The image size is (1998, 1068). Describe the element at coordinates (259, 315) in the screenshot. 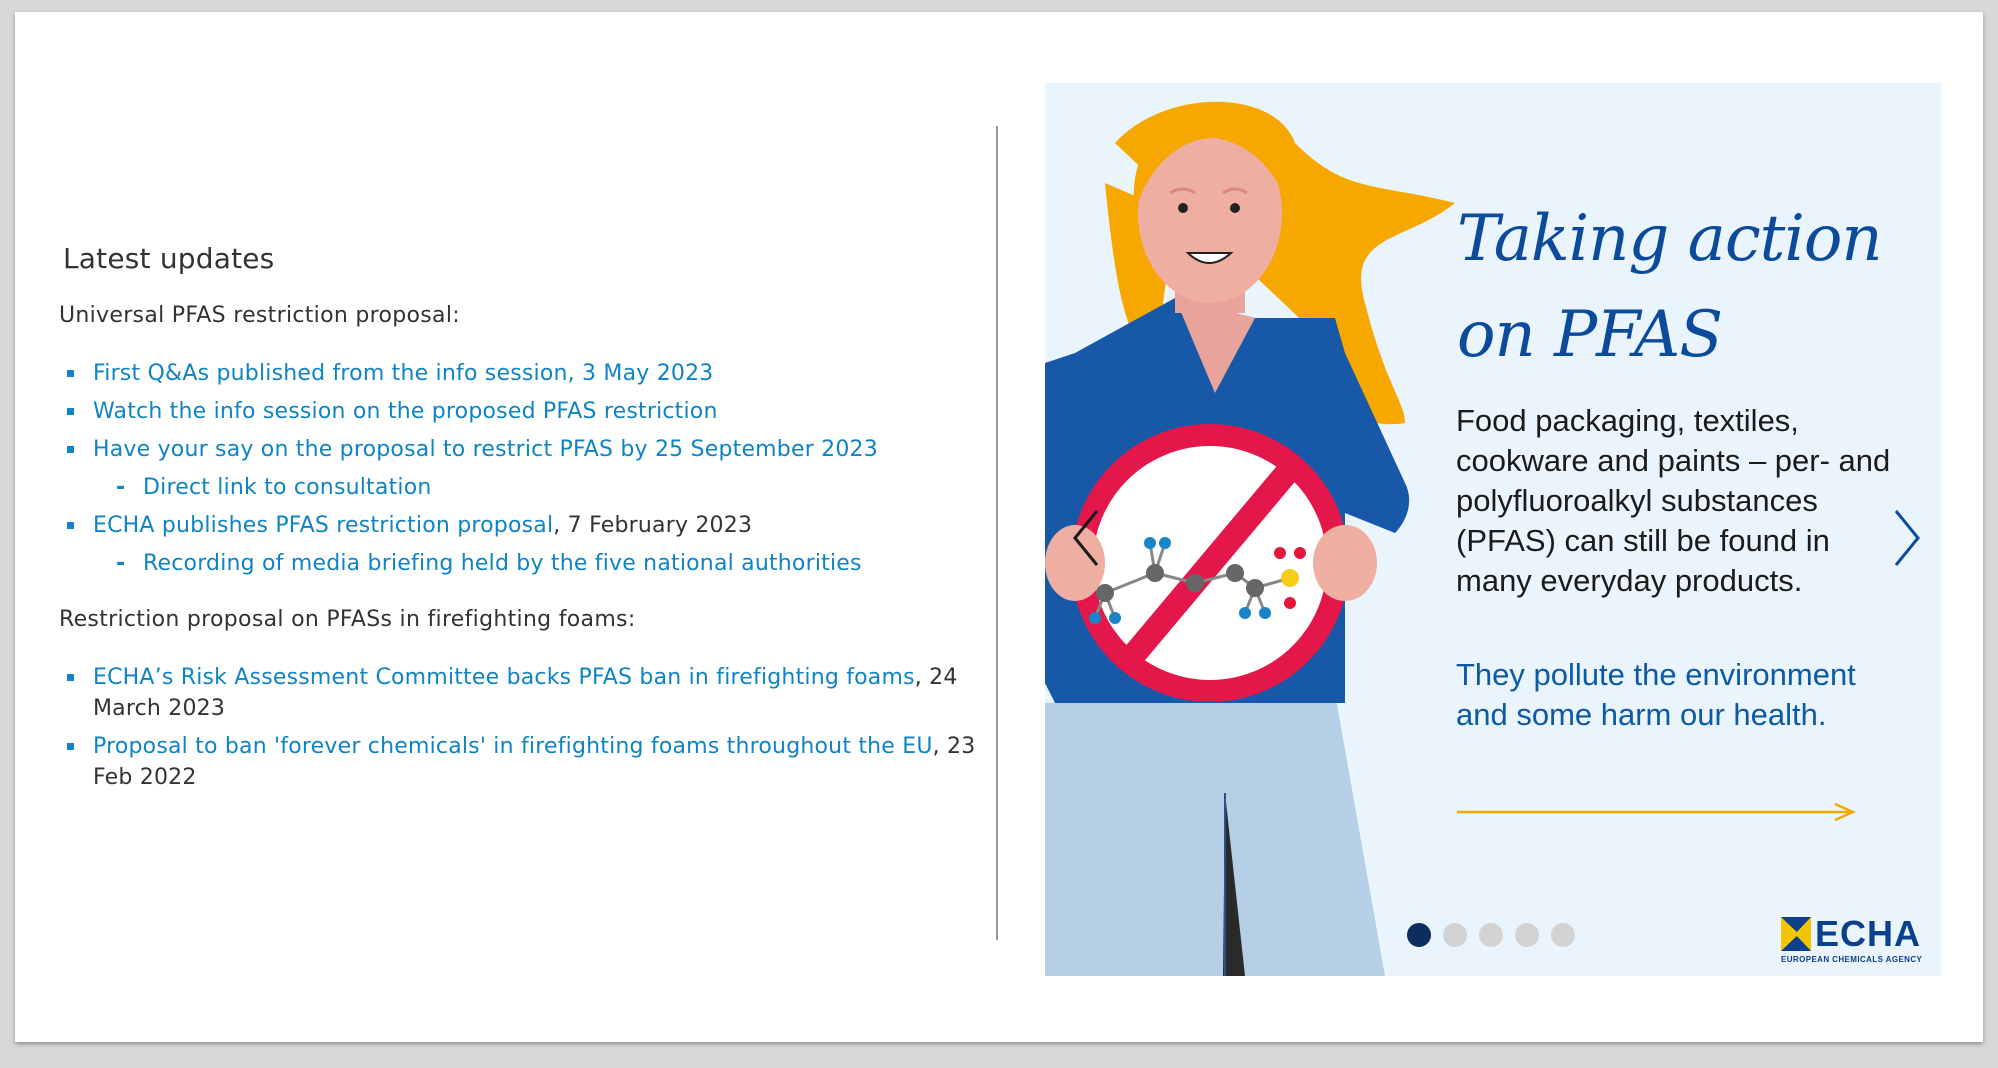

I see `section-intro-universal: Universal PFAS restriction proposal:` at that location.